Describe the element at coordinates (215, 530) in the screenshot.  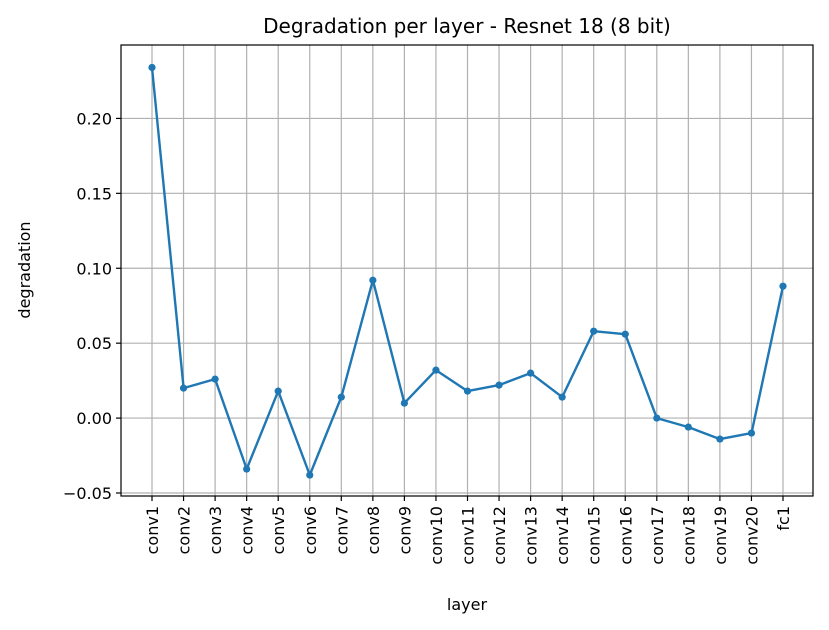
I see `x-tick-label: conv3` at that location.